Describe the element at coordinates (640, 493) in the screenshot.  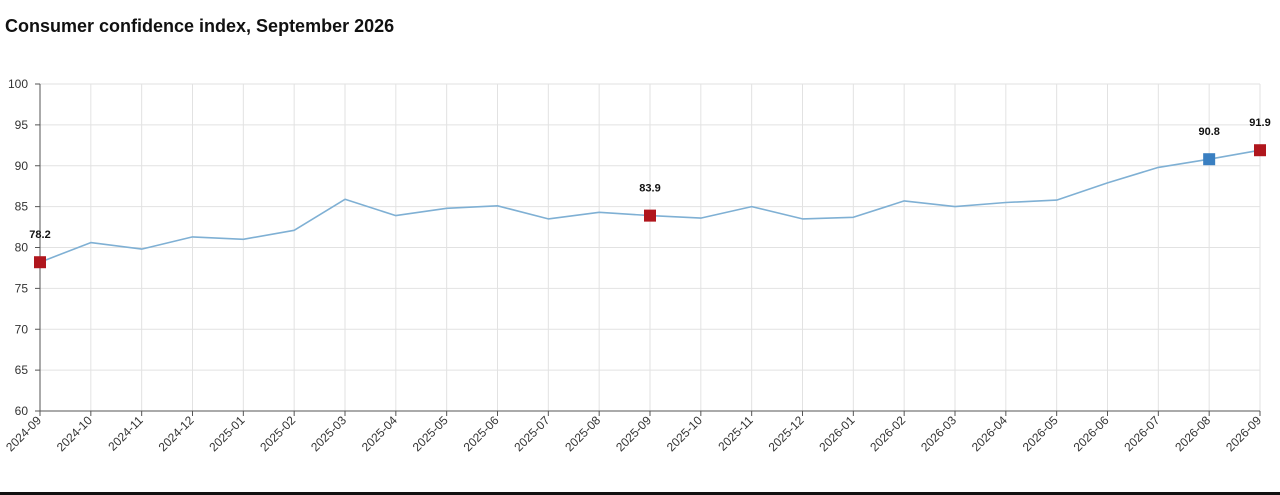
I see `bottom-rule` at that location.